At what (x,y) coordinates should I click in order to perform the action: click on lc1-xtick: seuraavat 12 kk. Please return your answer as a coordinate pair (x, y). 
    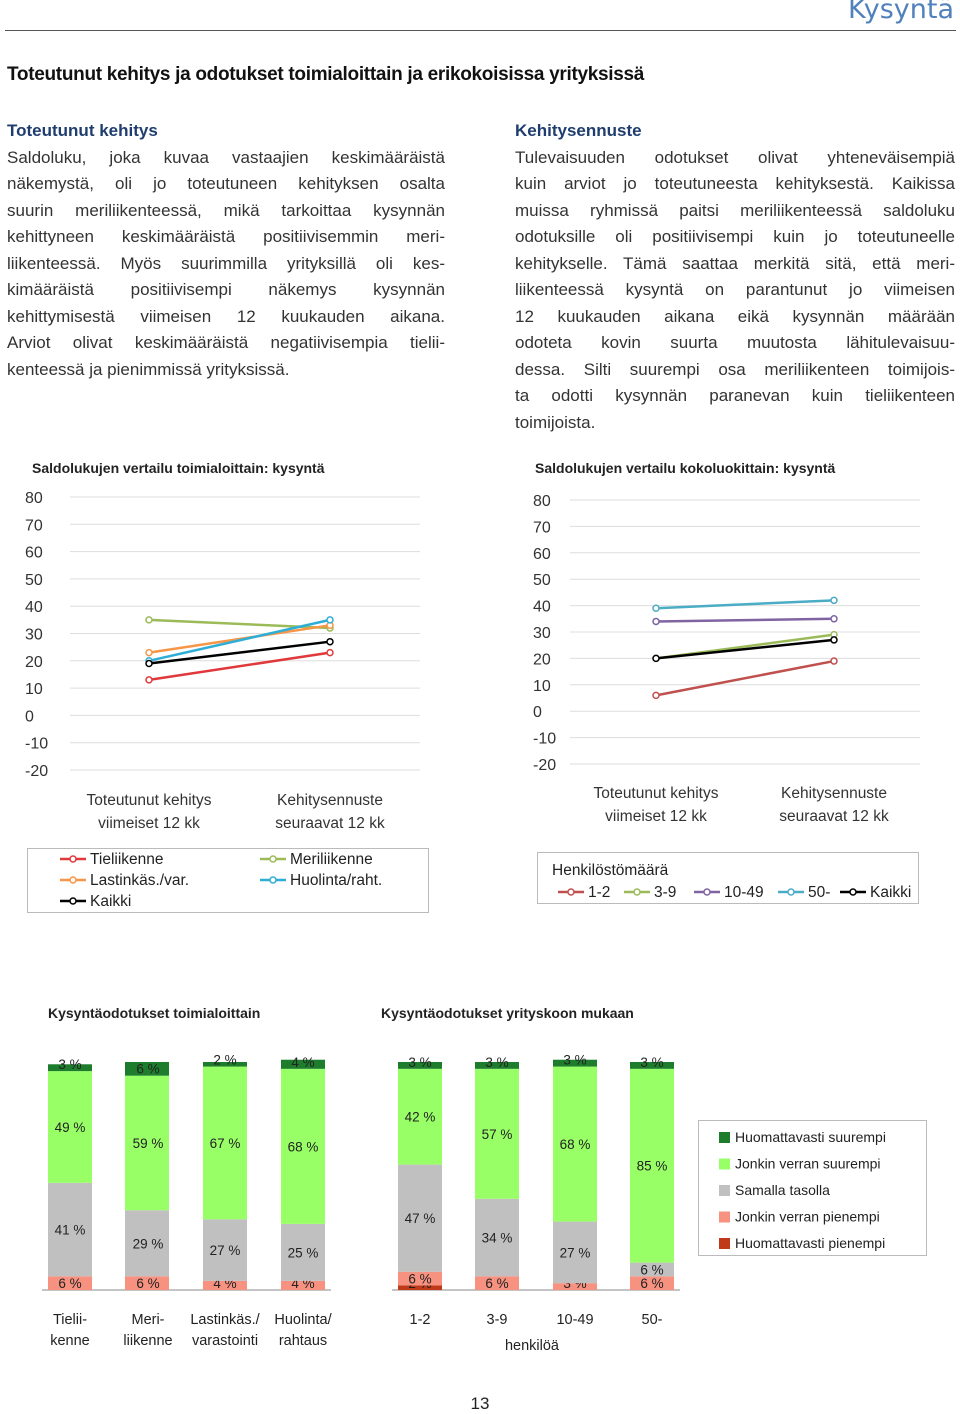
    Looking at the image, I should click on (330, 823).